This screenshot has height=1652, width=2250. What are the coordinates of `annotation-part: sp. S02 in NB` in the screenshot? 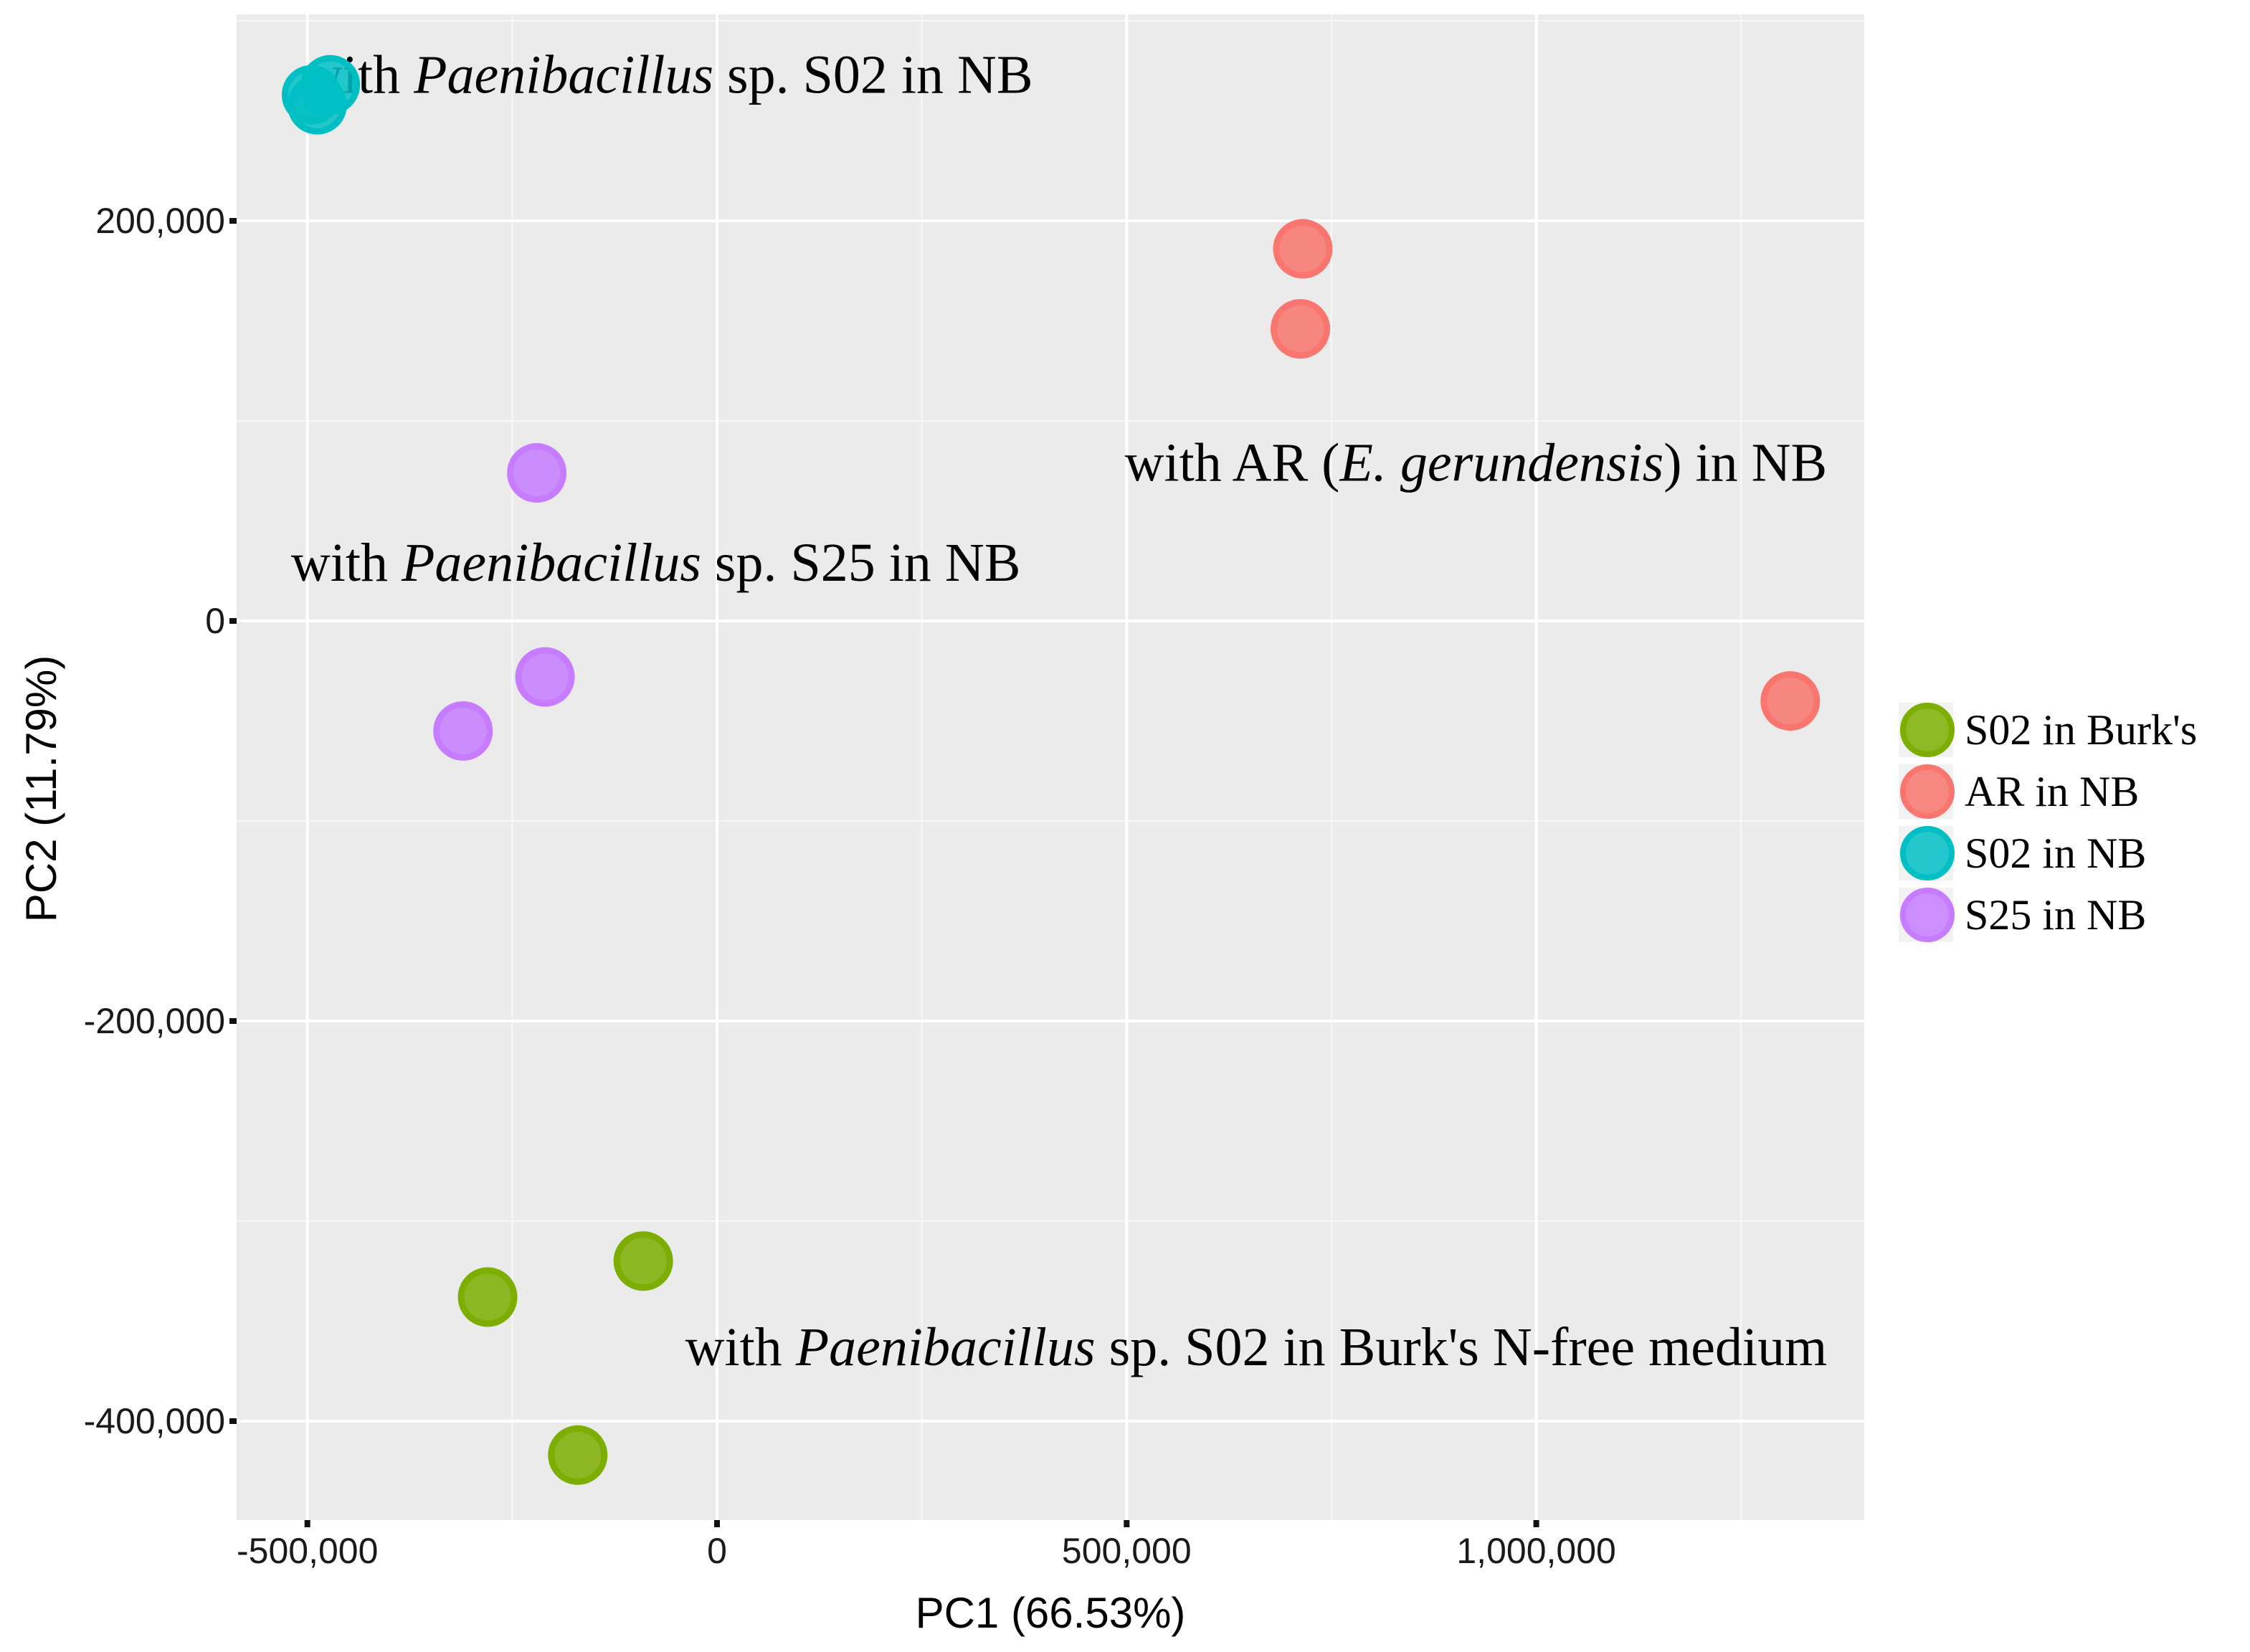 It's located at (873, 74).